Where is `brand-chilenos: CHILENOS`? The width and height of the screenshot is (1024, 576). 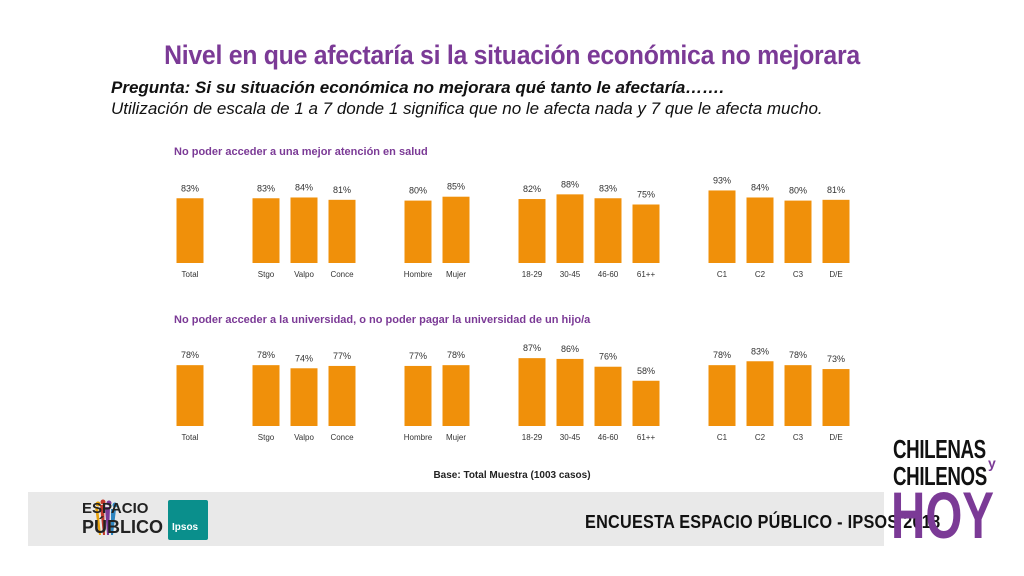 brand-chilenos: CHILENOS is located at coordinates (940, 476).